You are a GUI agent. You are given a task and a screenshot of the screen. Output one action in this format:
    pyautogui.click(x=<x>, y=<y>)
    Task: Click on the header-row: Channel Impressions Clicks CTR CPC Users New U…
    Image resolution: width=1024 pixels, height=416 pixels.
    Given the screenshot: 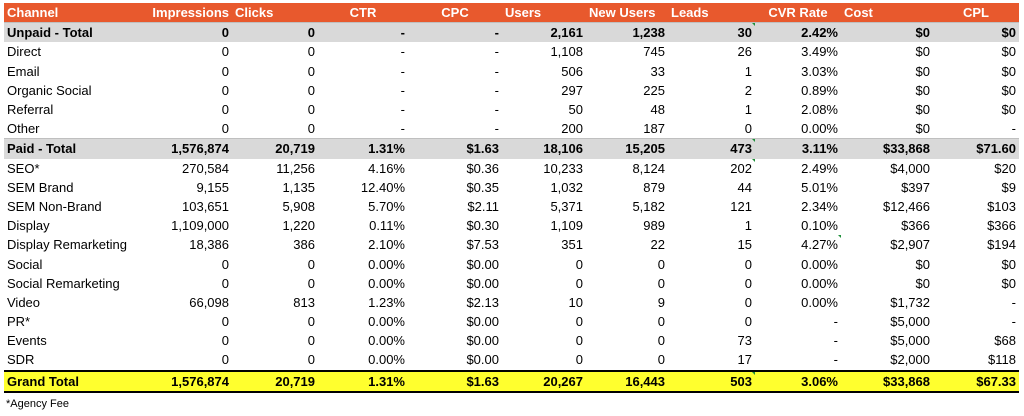 What is the action you would take?
    pyautogui.click(x=511, y=13)
    